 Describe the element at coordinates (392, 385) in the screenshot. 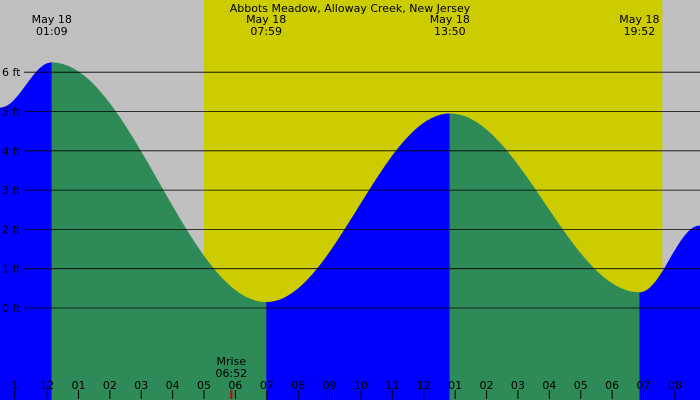

I see `x-tick-label: 11` at that location.